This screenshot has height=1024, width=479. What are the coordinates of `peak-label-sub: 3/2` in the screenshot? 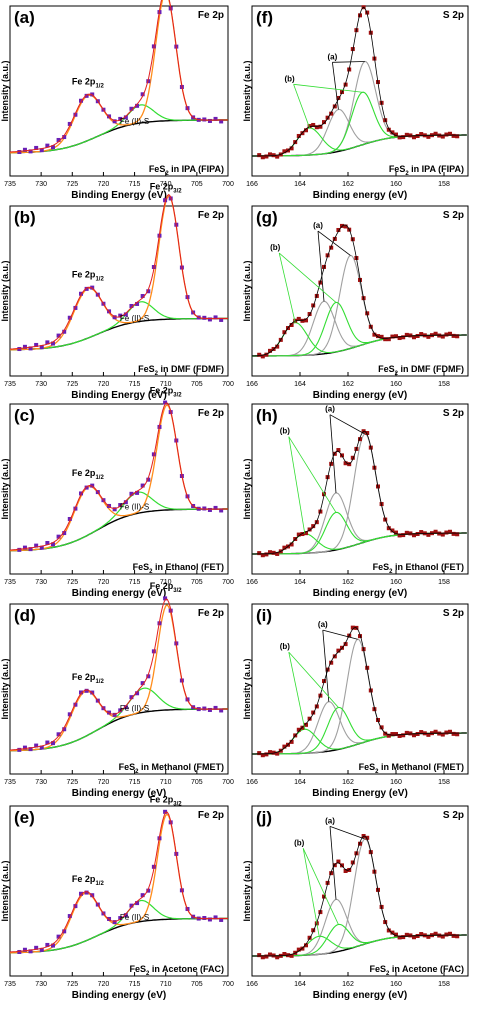 It's located at (177, 395).